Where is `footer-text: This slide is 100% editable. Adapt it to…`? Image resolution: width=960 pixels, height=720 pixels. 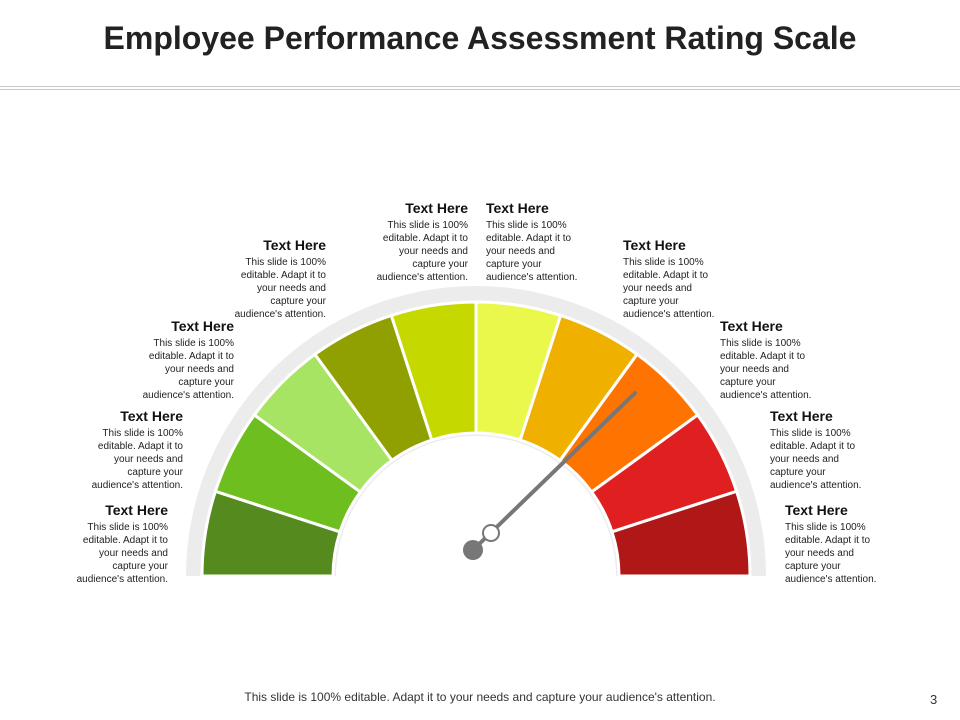 footer-text: This slide is 100% editable. Adapt it to… is located at coordinates (480, 697).